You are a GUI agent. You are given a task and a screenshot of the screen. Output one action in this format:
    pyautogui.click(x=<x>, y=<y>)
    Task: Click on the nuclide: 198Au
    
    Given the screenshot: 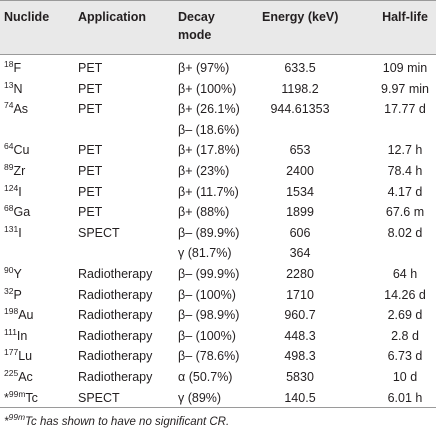 What is the action you would take?
    pyautogui.click(x=18, y=315)
    